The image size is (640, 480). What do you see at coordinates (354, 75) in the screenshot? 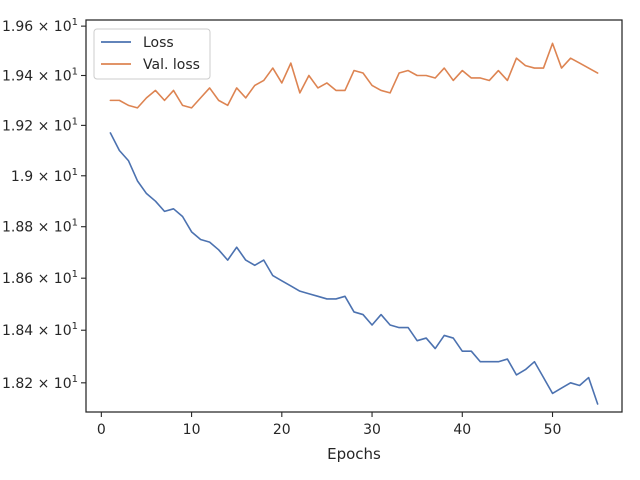
I see `series-line-val-loss` at bounding box center [354, 75].